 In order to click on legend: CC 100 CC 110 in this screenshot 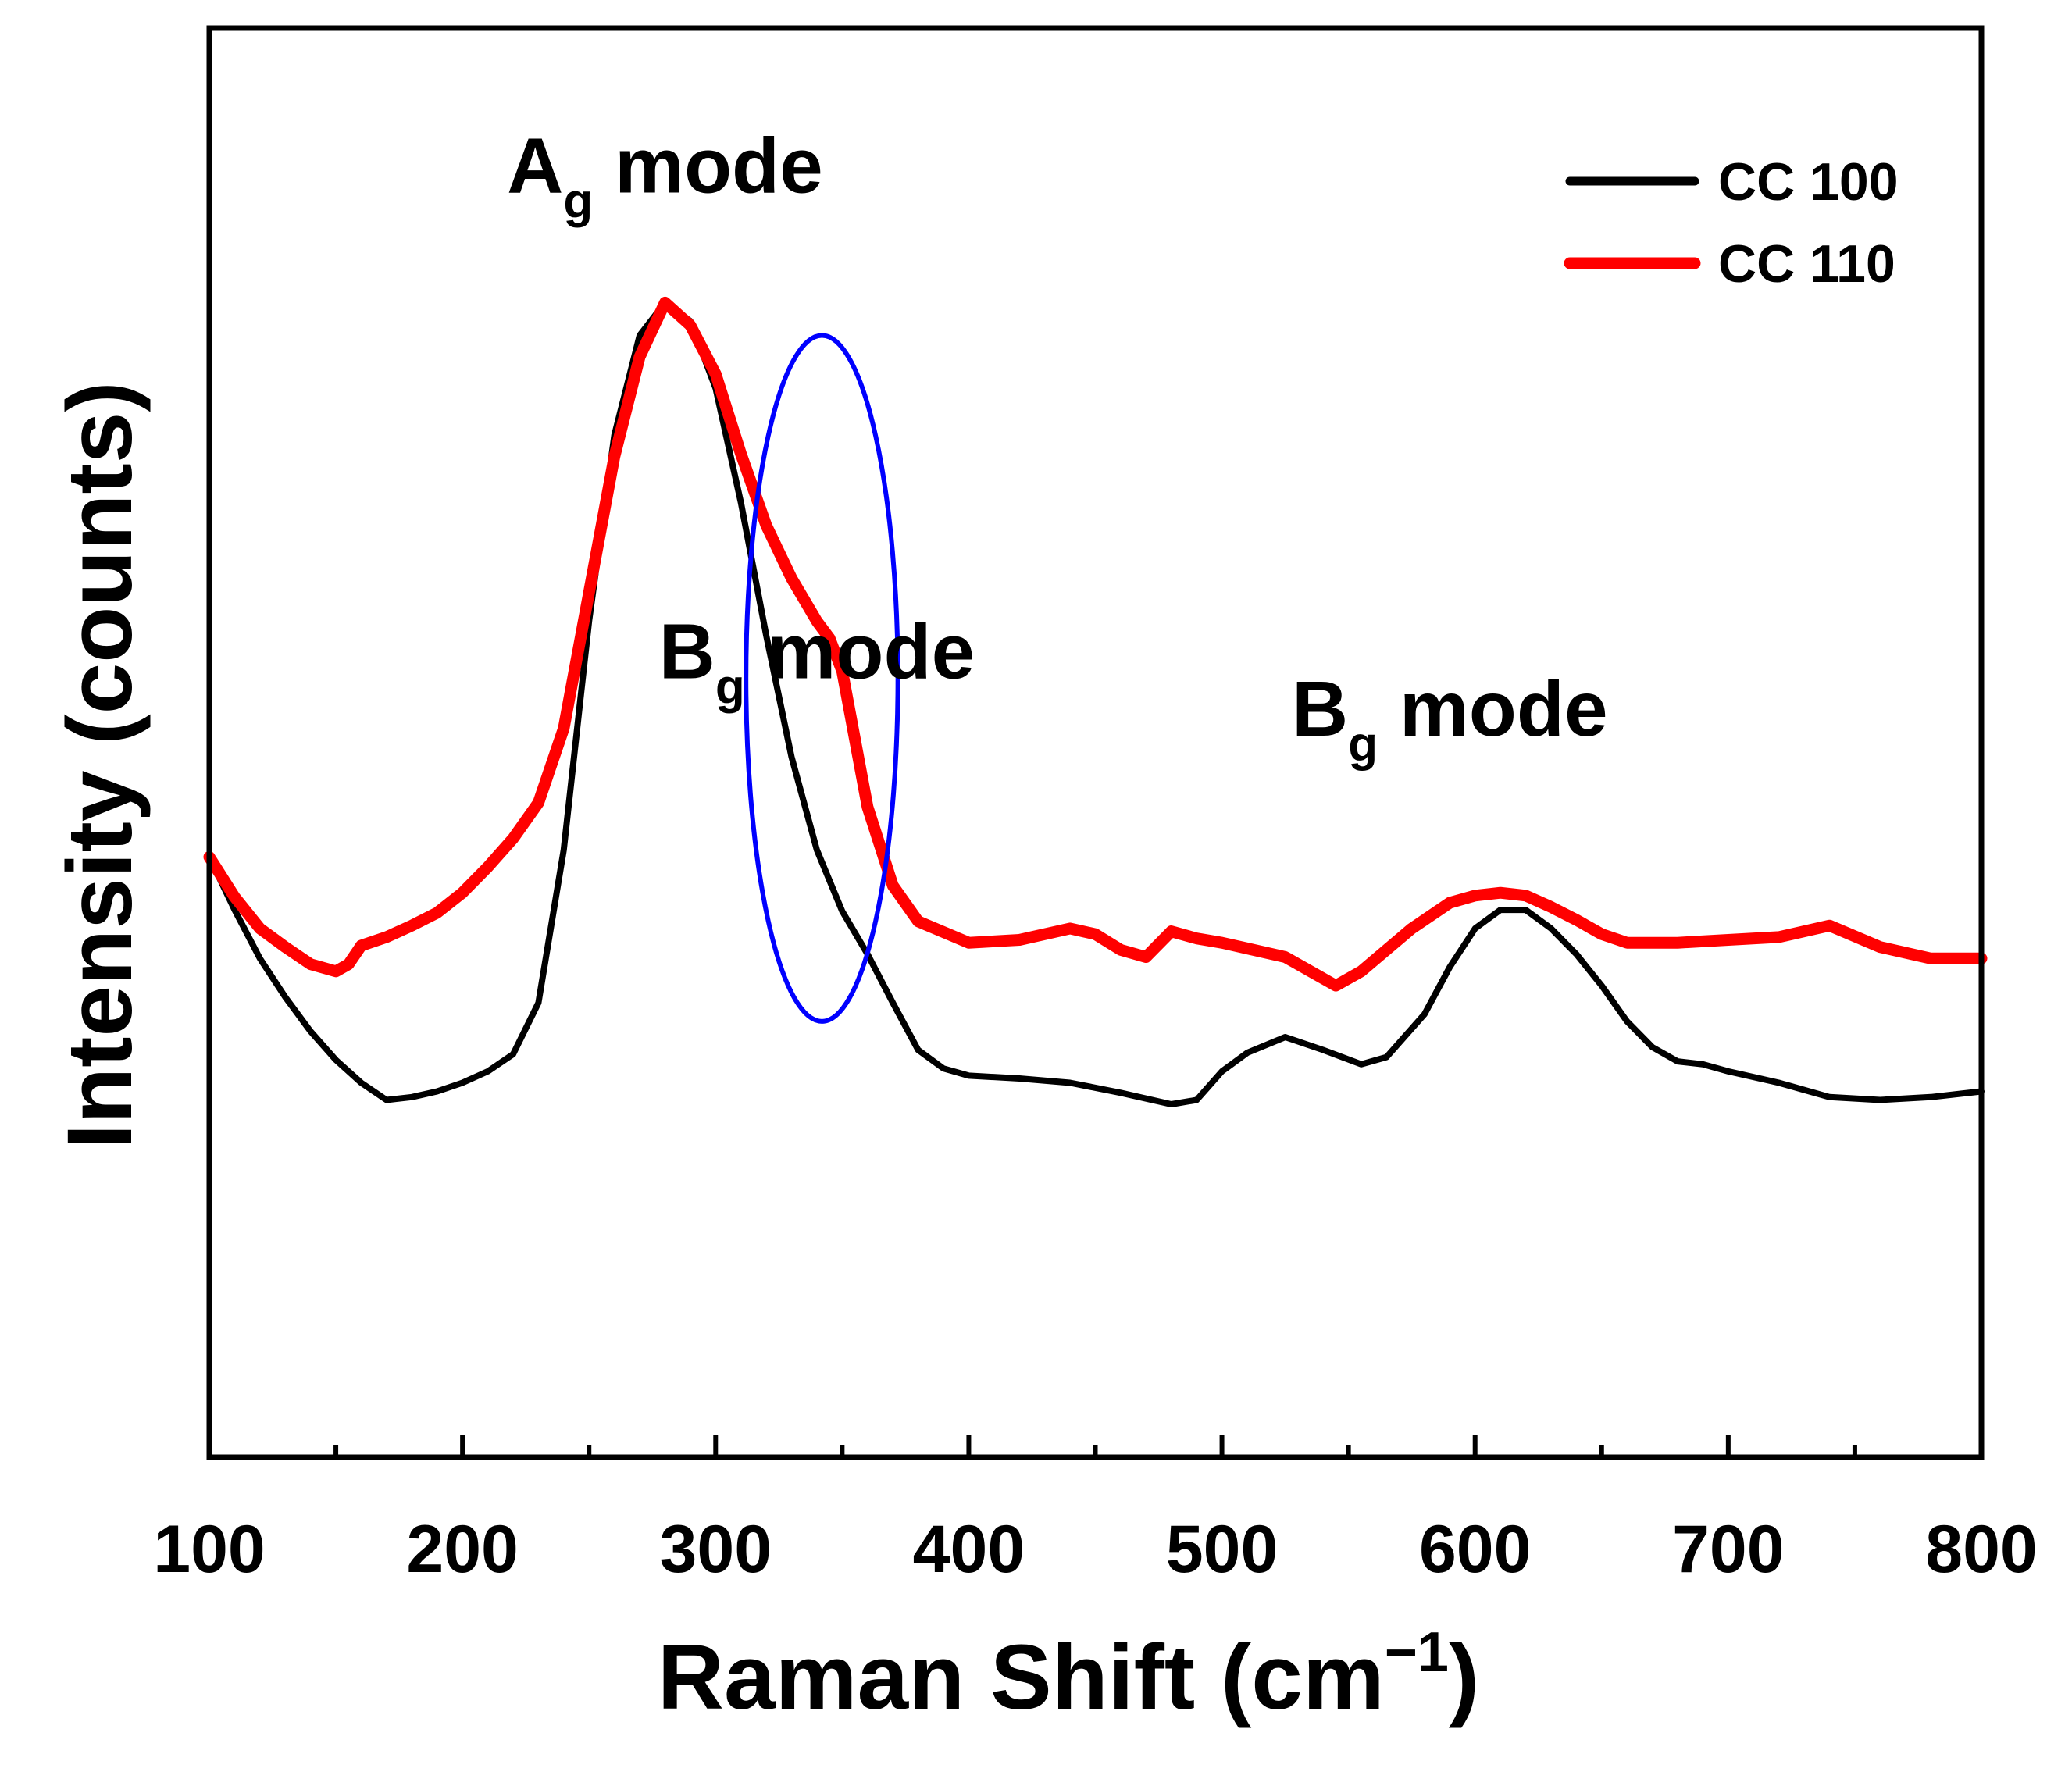, I will do `click(1732, 223)`.